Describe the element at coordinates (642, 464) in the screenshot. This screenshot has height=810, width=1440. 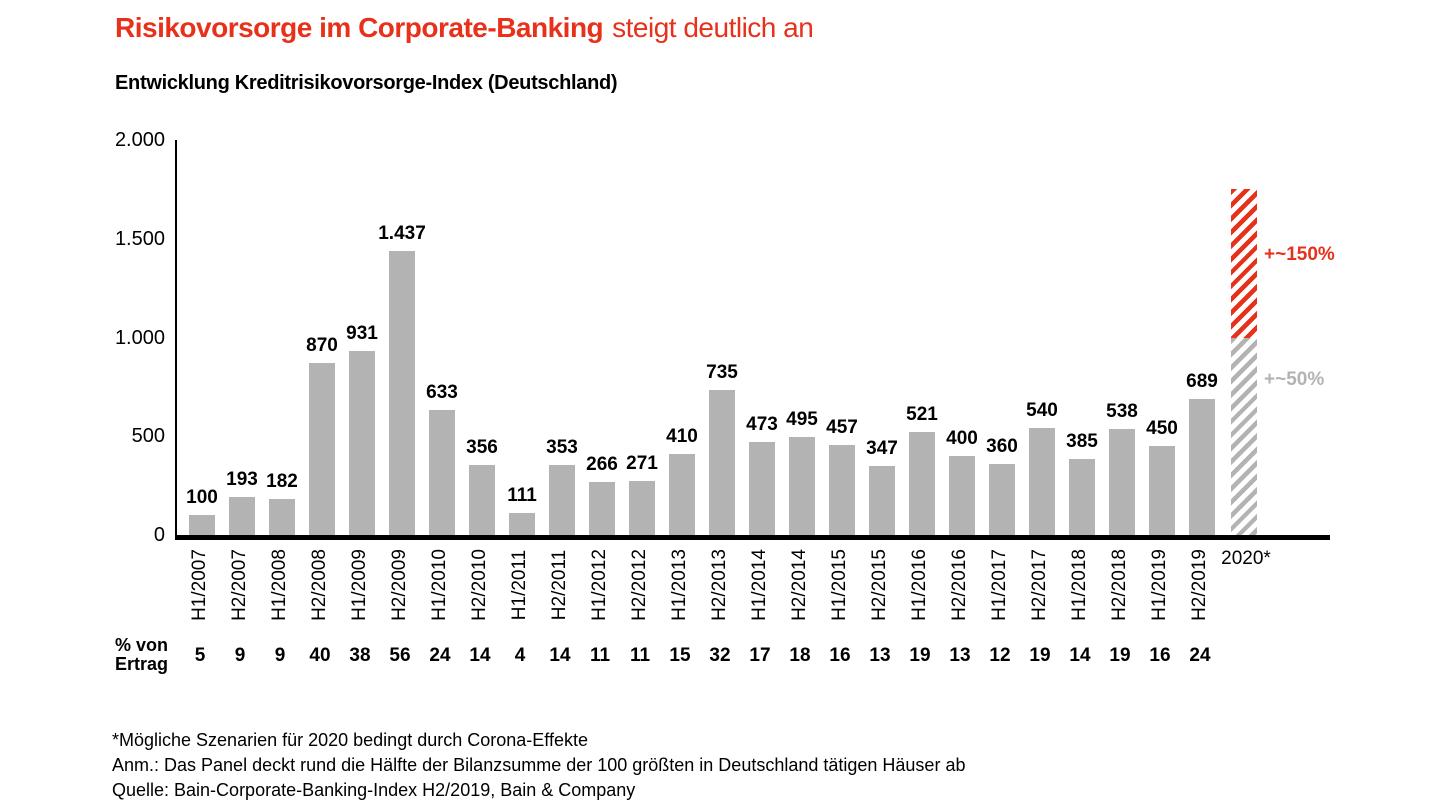
I see `bar-value-label: 271` at that location.